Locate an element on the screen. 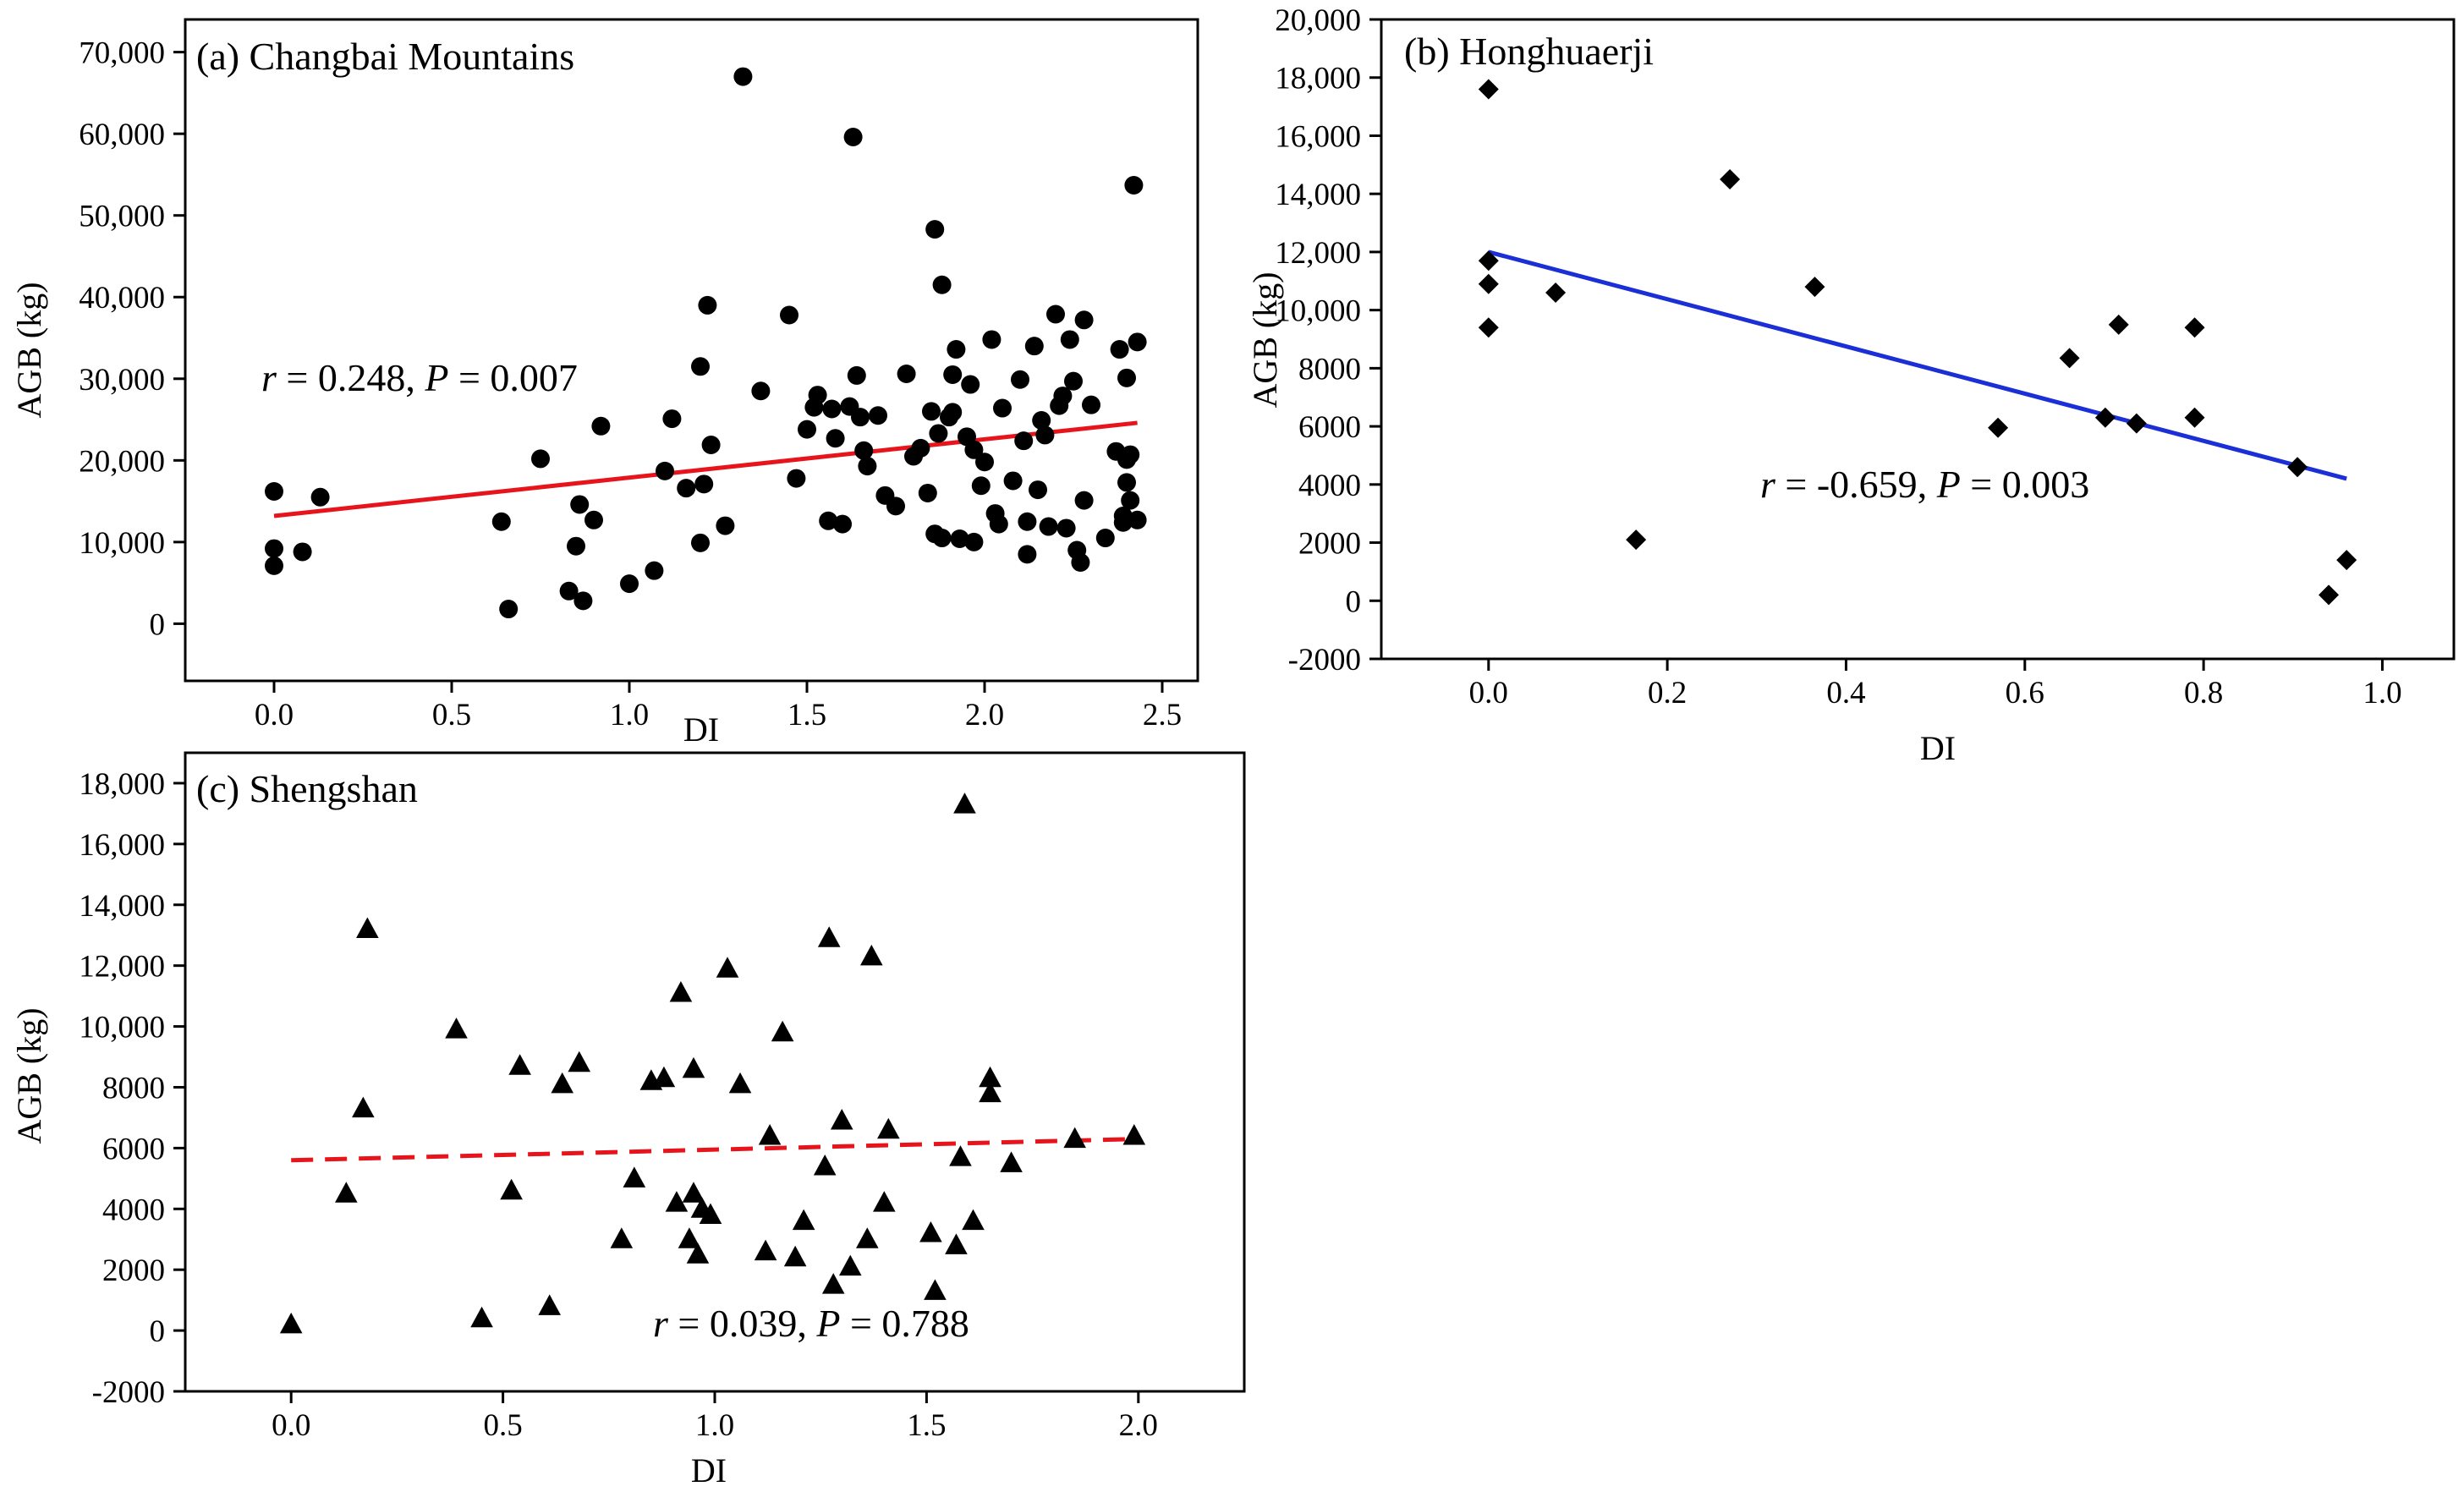 The width and height of the screenshot is (2464, 1492). panel-c-x-tick-label: 1.5 is located at coordinates (927, 1425).